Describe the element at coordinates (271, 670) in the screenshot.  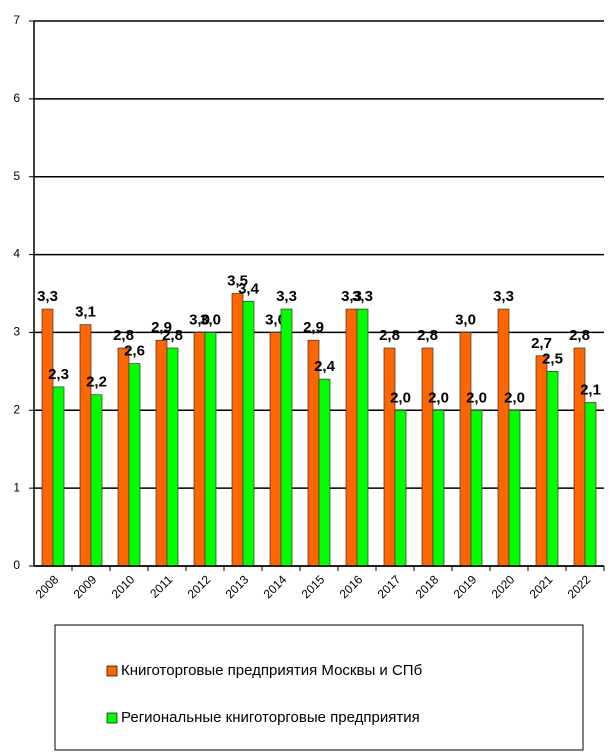
I see `legend-label: Книготорговые предприятия Москвы и СПб` at that location.